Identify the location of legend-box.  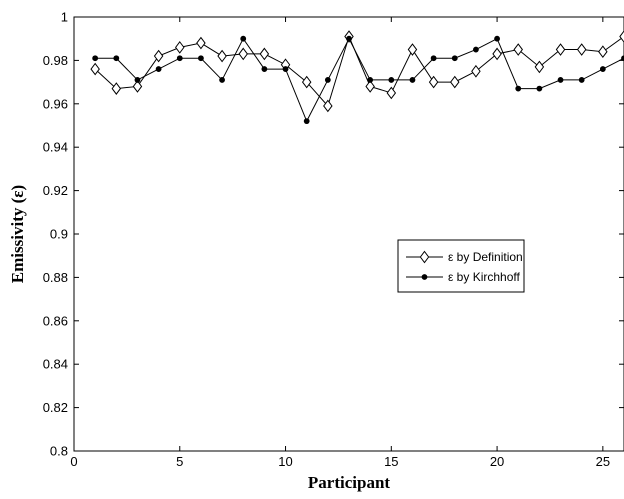
(461, 266).